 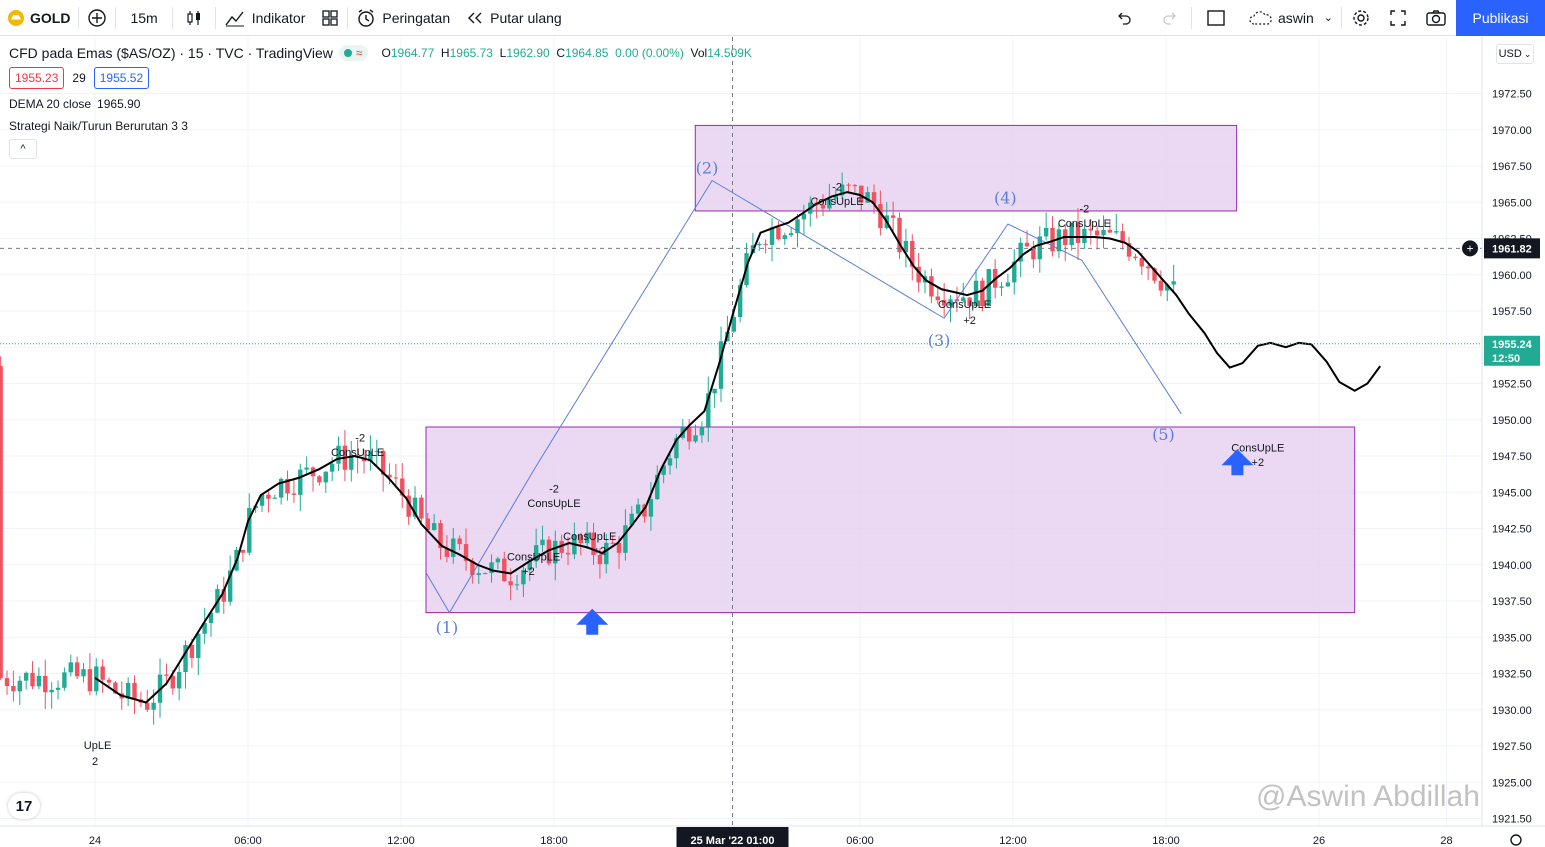 What do you see at coordinates (265, 18) in the screenshot?
I see `indicators-button: Indikator` at bounding box center [265, 18].